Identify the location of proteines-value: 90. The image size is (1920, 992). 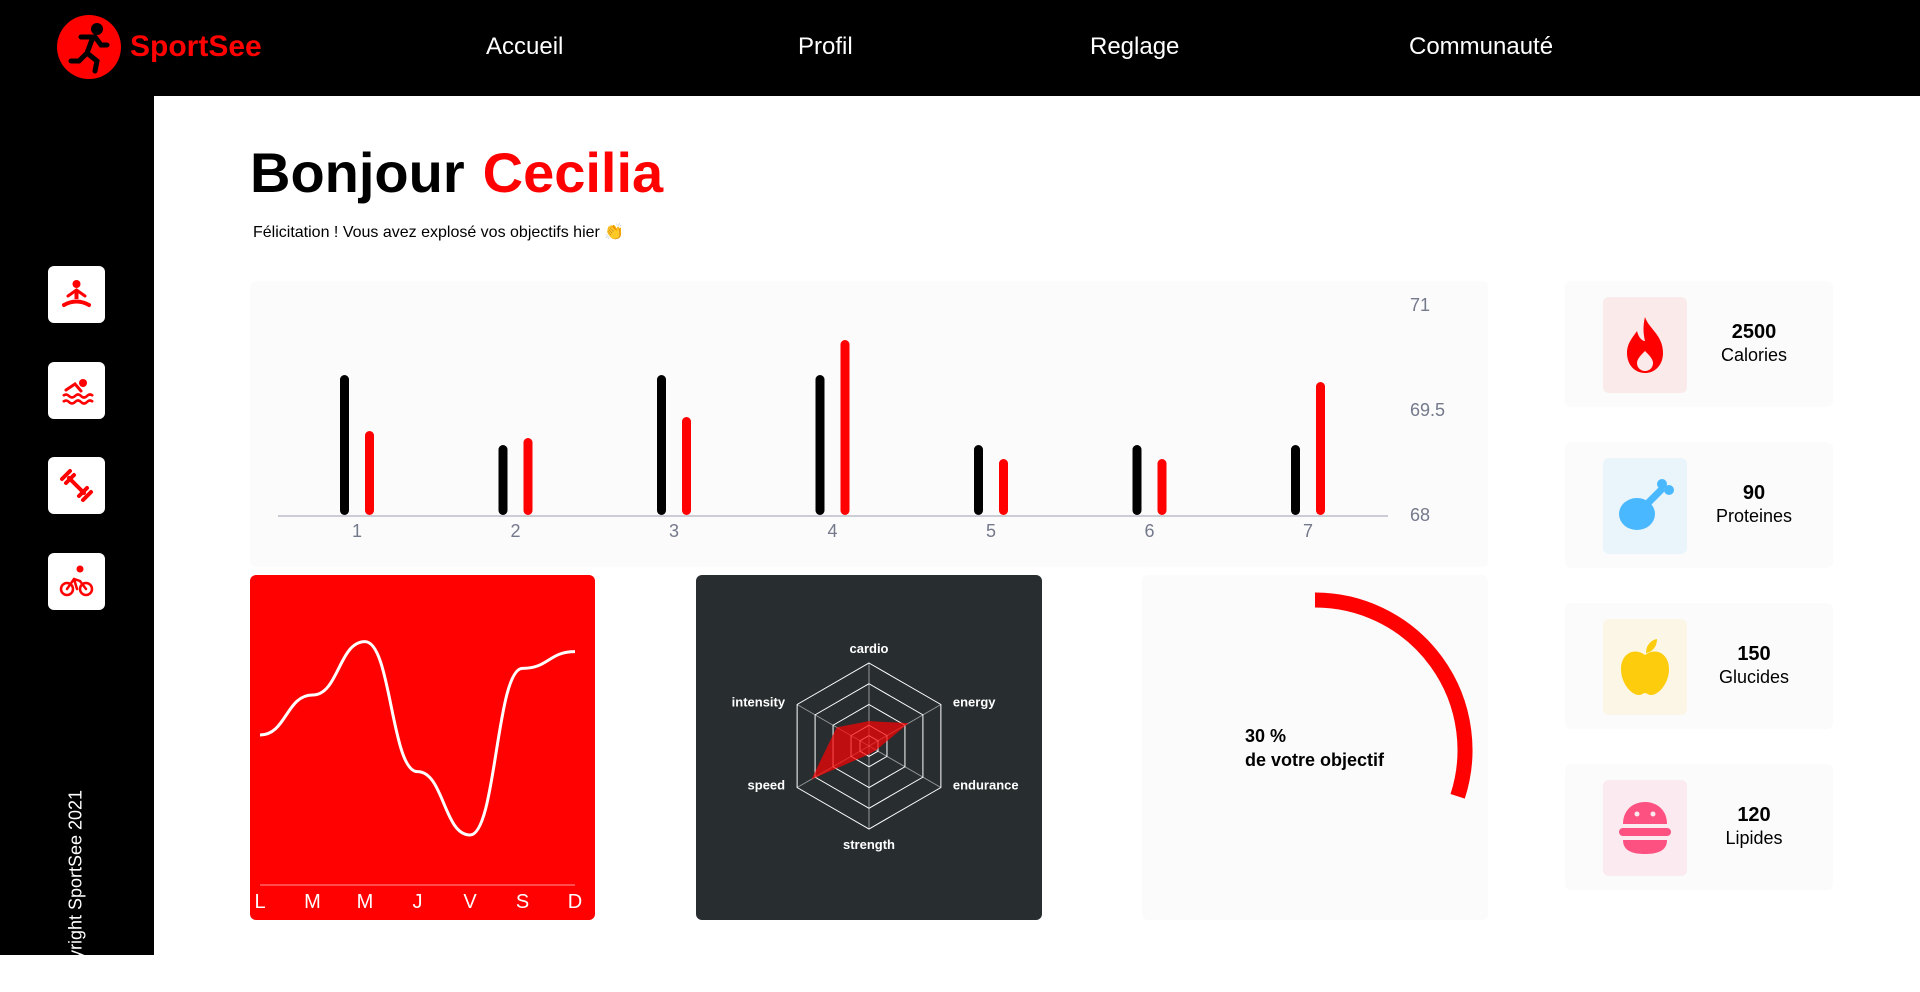
(1754, 493).